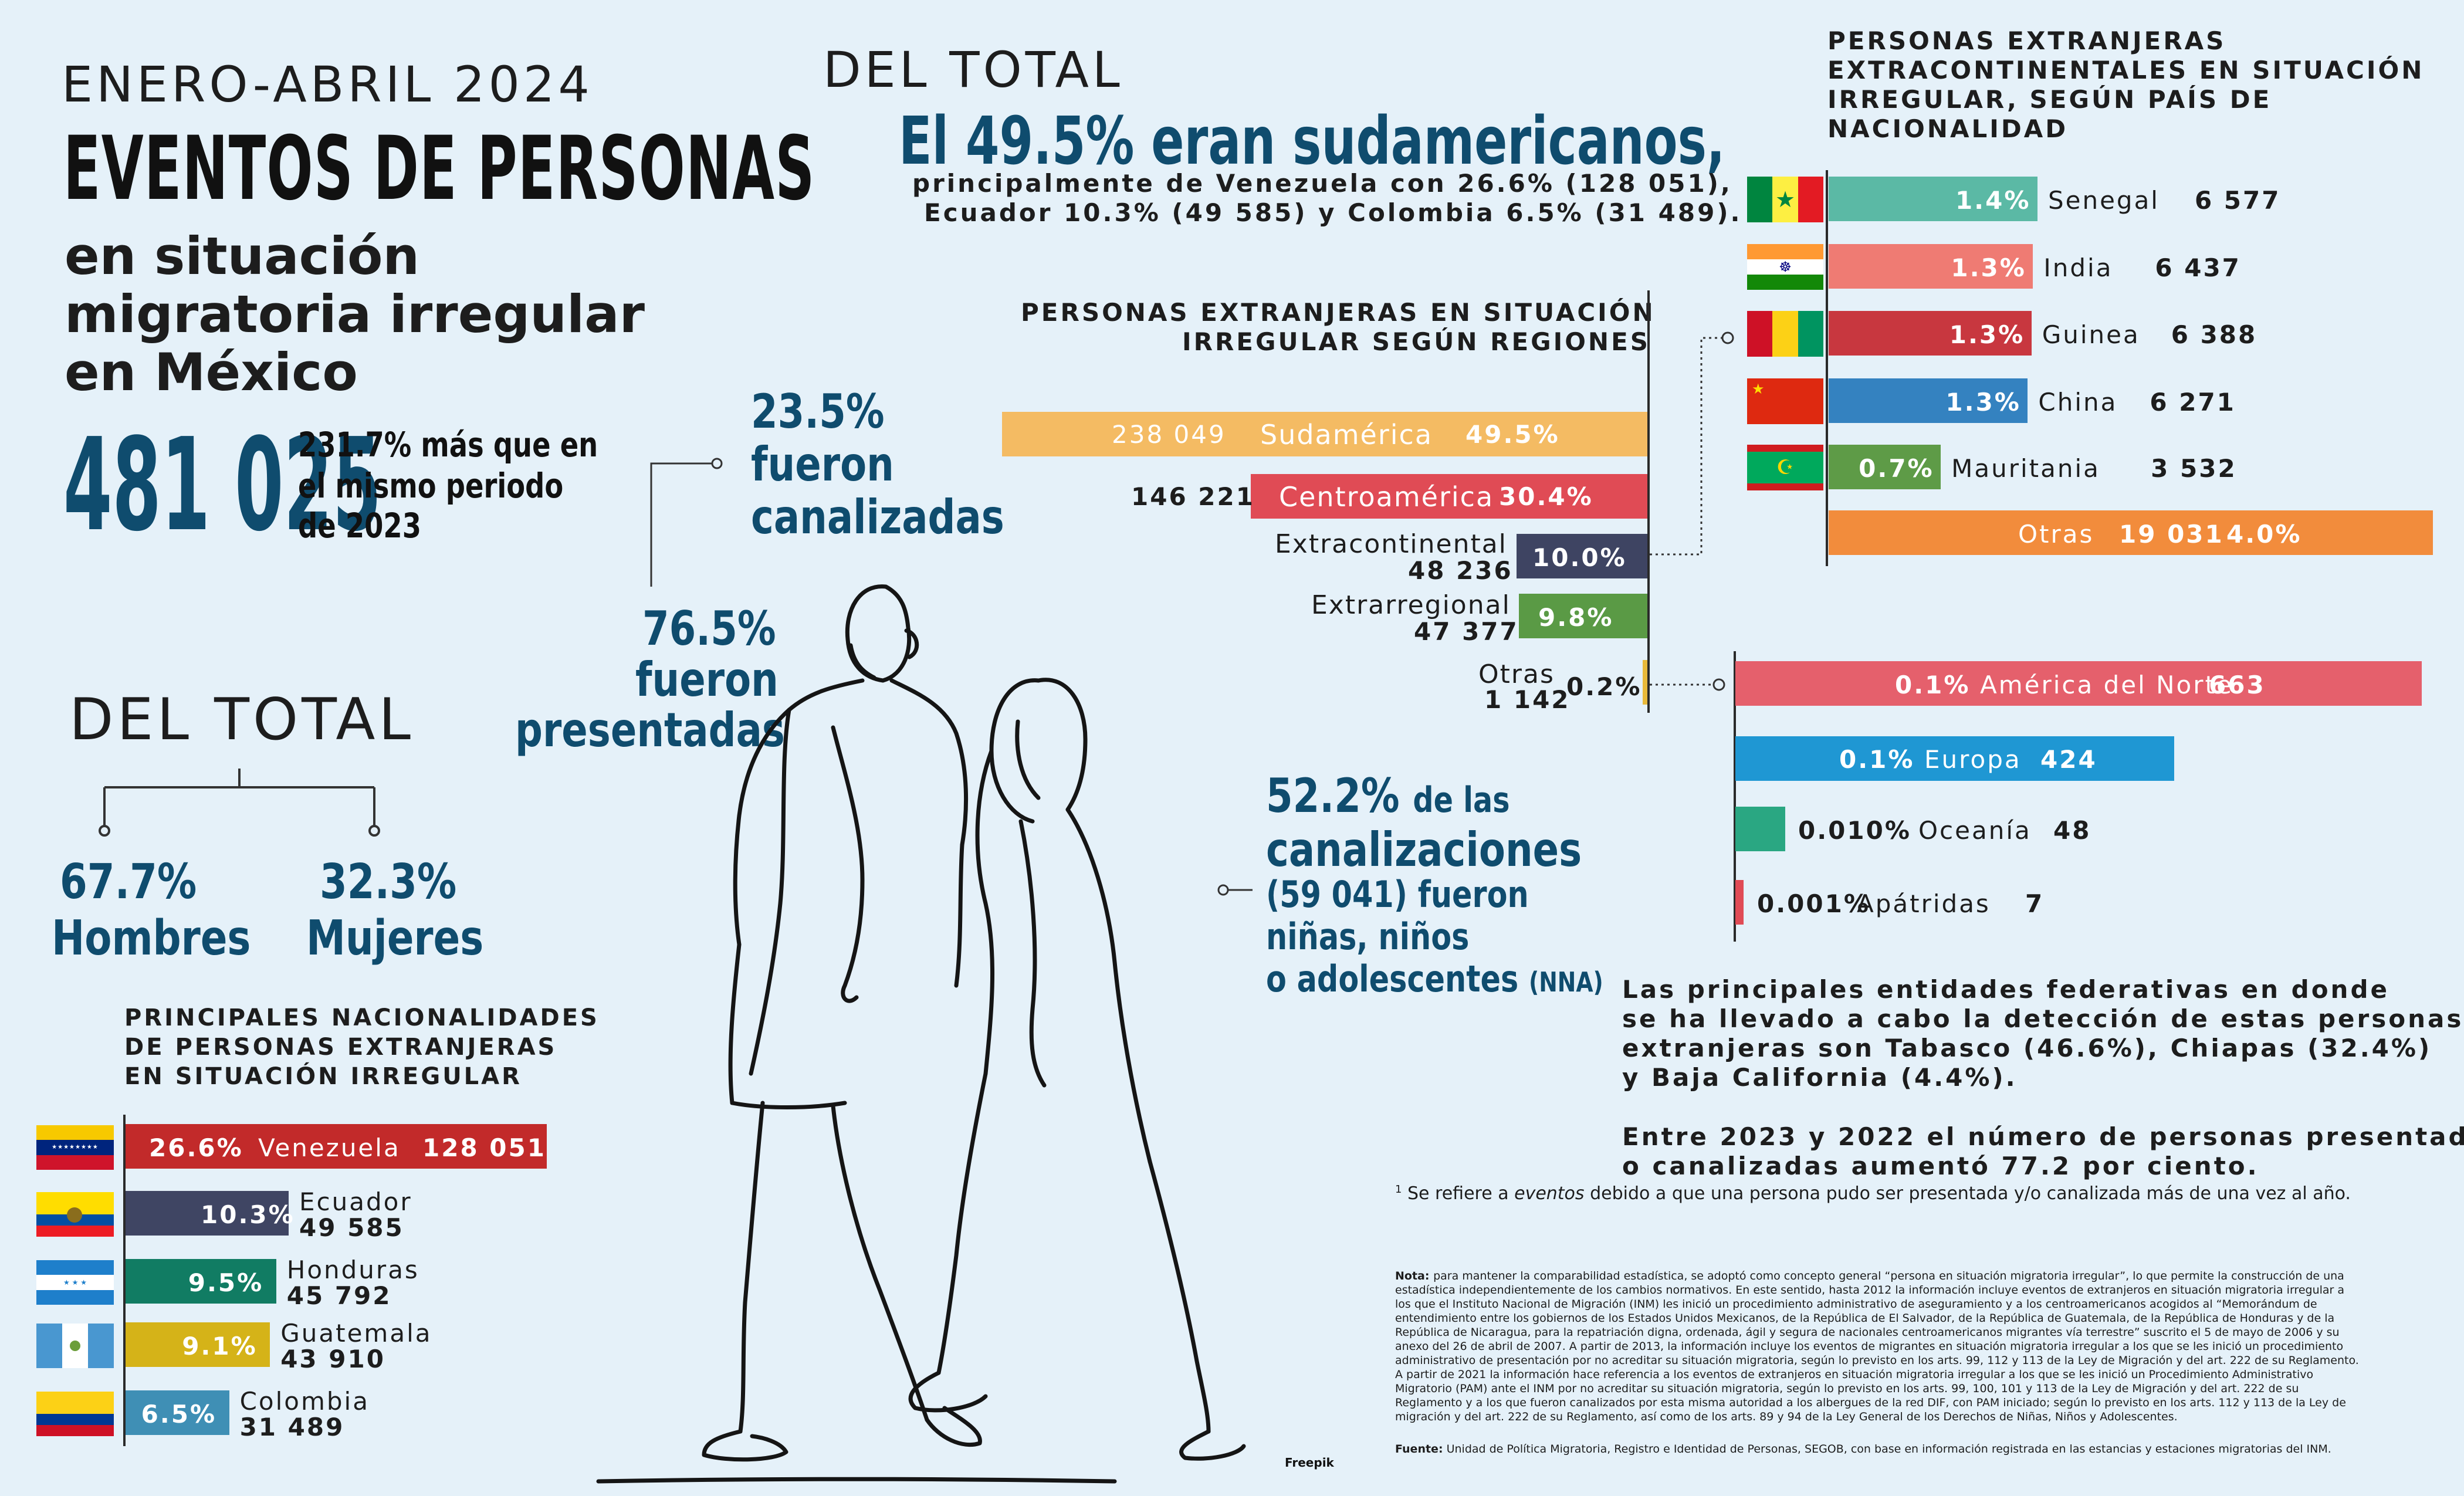 The image size is (2464, 1496). What do you see at coordinates (2194, 468) in the screenshot?
I see `extracontinental-value-label: 3 532` at bounding box center [2194, 468].